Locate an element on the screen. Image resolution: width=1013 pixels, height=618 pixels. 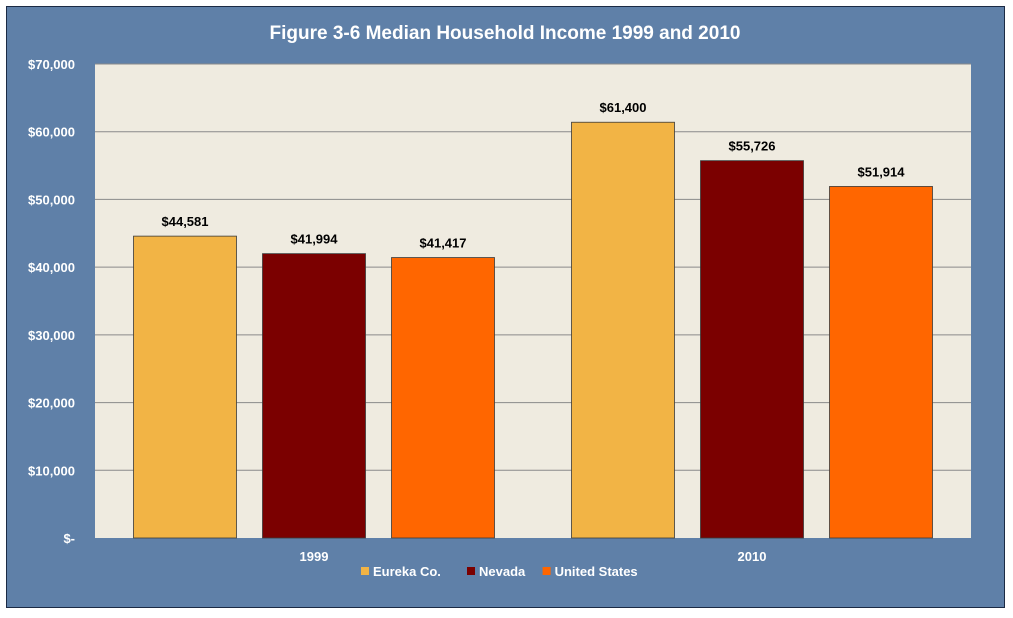
y-tick-label: $40,000 is located at coordinates (51, 267).